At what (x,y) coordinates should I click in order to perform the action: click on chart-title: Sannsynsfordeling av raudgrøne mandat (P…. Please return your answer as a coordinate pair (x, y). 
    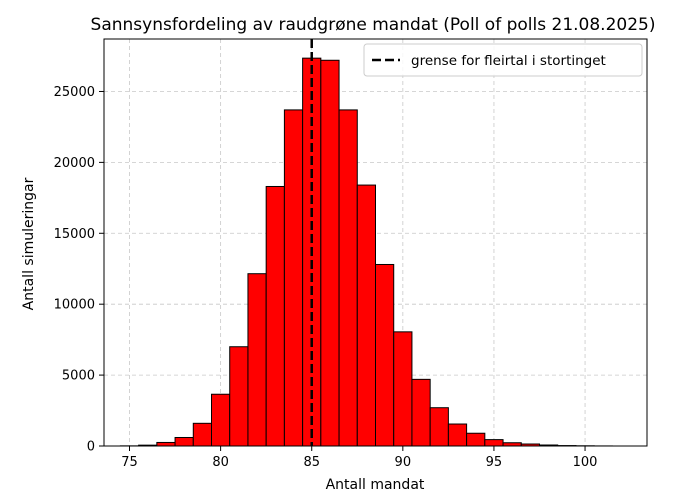
    Looking at the image, I should click on (373, 25).